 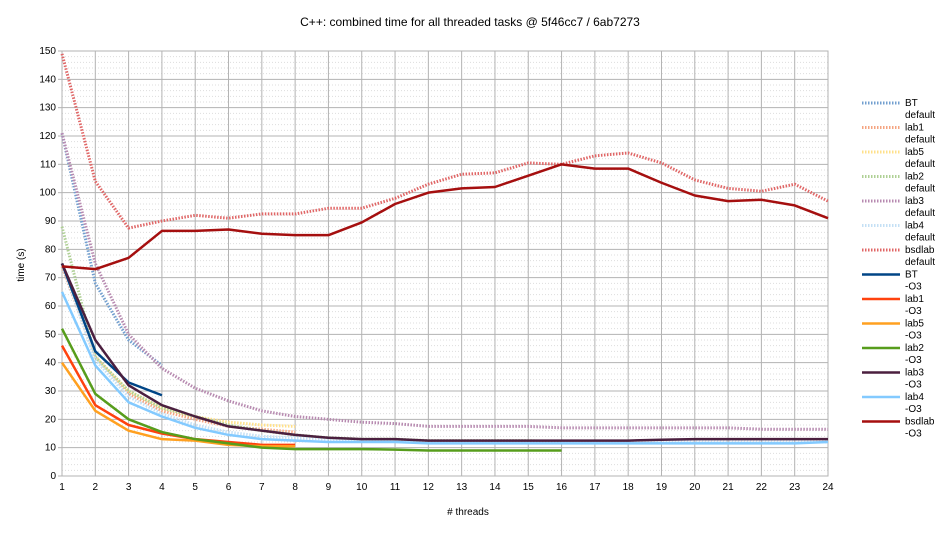 I want to click on x-tick-label: 11, so click(x=395, y=487).